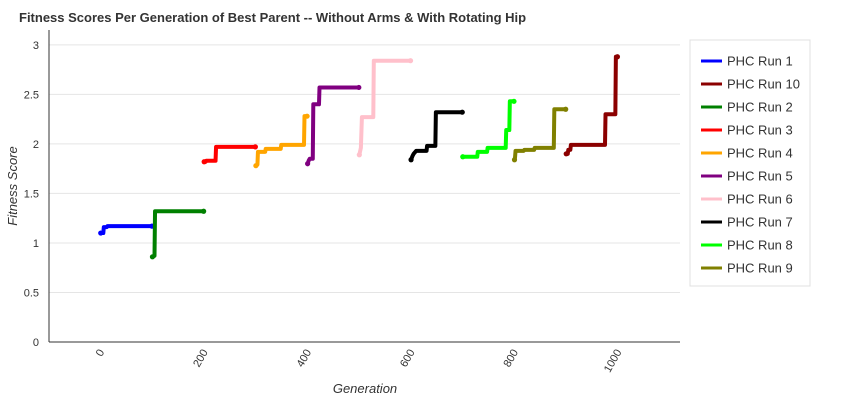 Image resolution: width=850 pixels, height=400 pixels. Describe the element at coordinates (760, 268) in the screenshot. I see `legend-label: PHC Run 9` at that location.